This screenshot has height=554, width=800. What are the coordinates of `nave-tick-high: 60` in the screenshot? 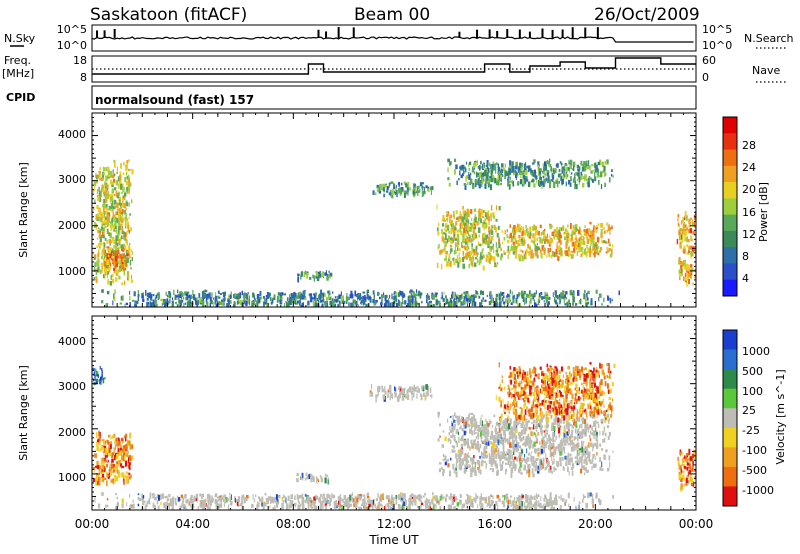 It's located at (709, 60).